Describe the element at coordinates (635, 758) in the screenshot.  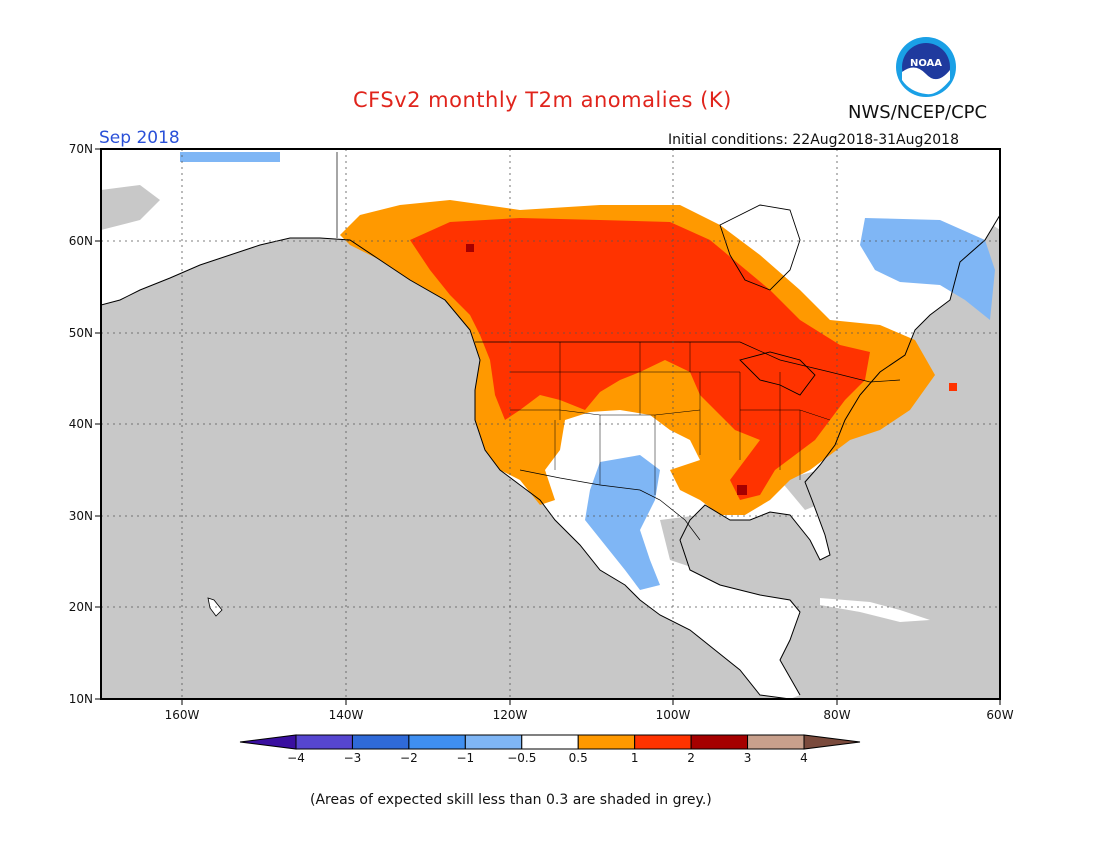
I see `colorbar-label: 1` at that location.